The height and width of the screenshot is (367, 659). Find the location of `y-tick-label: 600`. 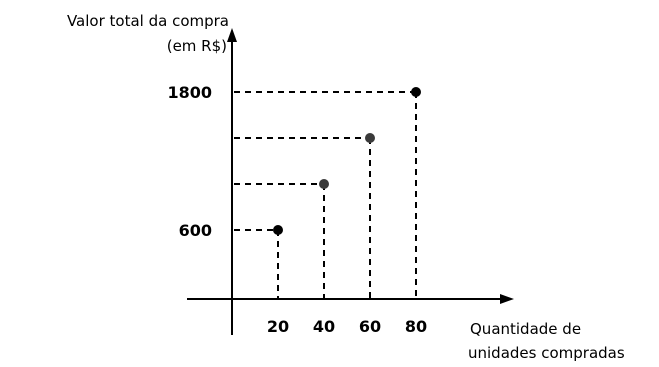

y-tick-label: 600 is located at coordinates (195, 230).